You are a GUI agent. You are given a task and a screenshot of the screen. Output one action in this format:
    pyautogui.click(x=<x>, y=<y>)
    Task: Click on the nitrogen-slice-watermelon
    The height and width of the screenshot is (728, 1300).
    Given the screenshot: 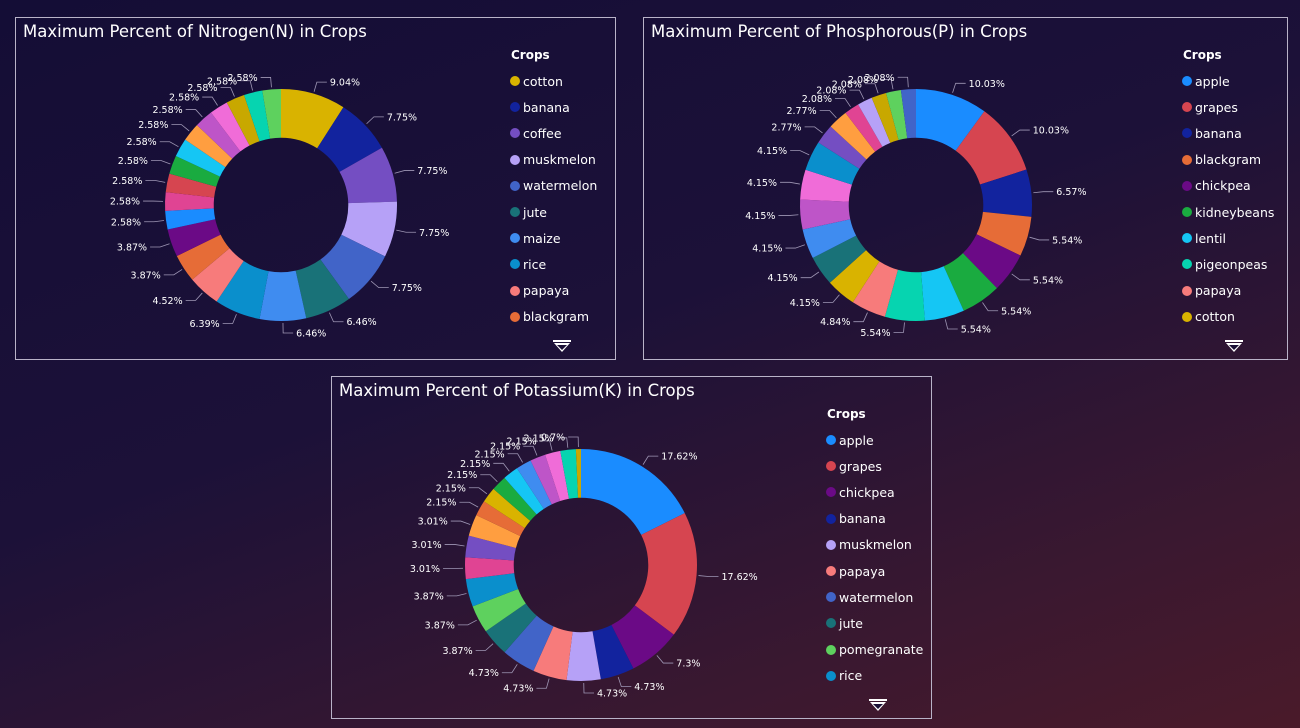 What is the action you would take?
    pyautogui.click(x=353, y=267)
    